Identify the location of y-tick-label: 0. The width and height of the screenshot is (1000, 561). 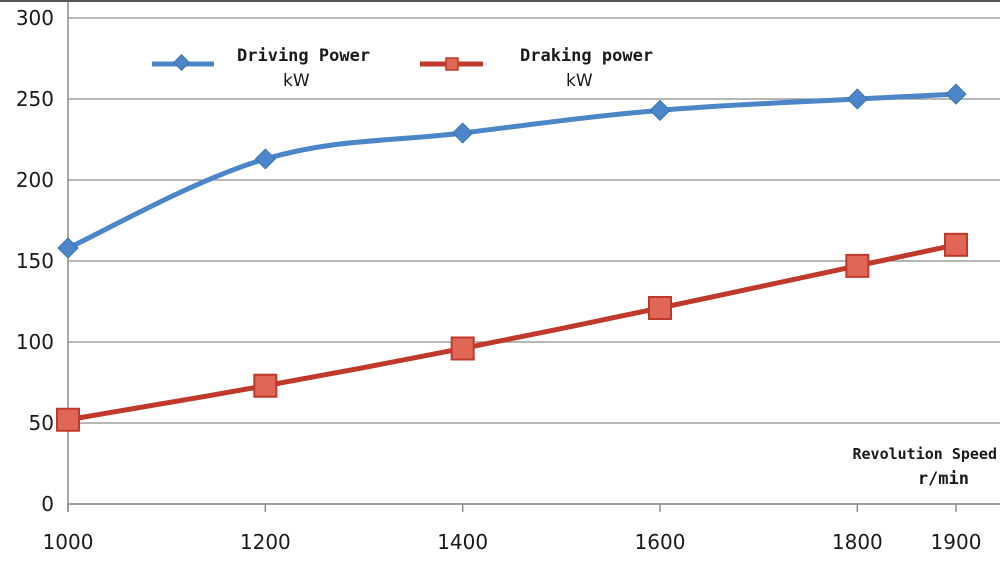
(47, 504).